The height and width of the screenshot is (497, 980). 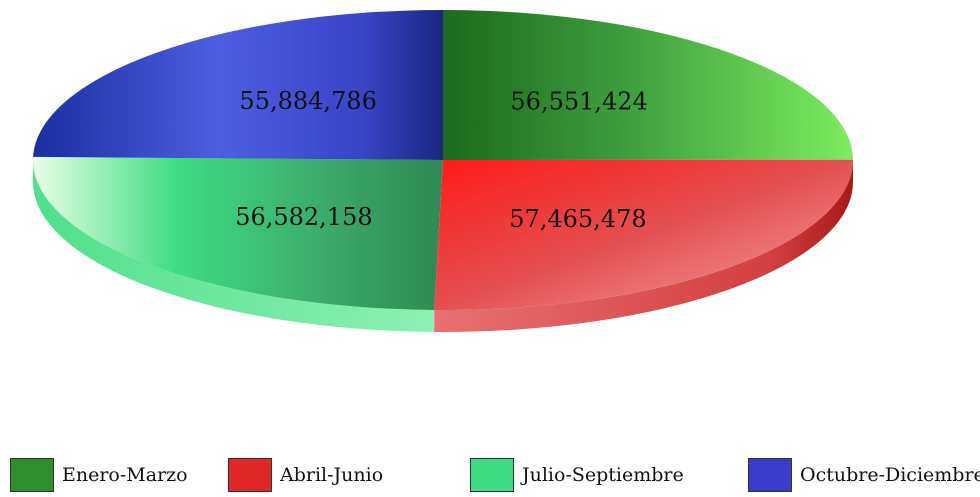 What do you see at coordinates (307, 101) in the screenshot?
I see `data-label-octubre-diciembre: 55,884,786` at bounding box center [307, 101].